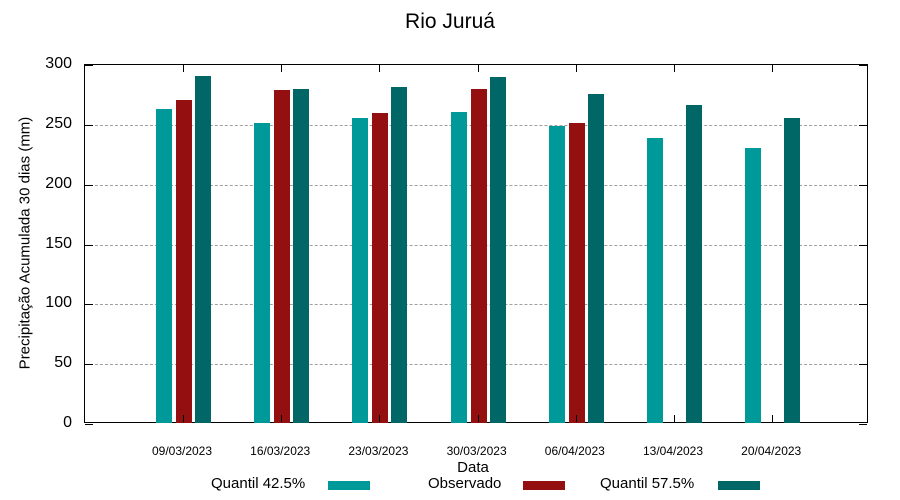 The image size is (900, 500). What do you see at coordinates (58, 303) in the screenshot?
I see `y-tick-label: 100` at bounding box center [58, 303].